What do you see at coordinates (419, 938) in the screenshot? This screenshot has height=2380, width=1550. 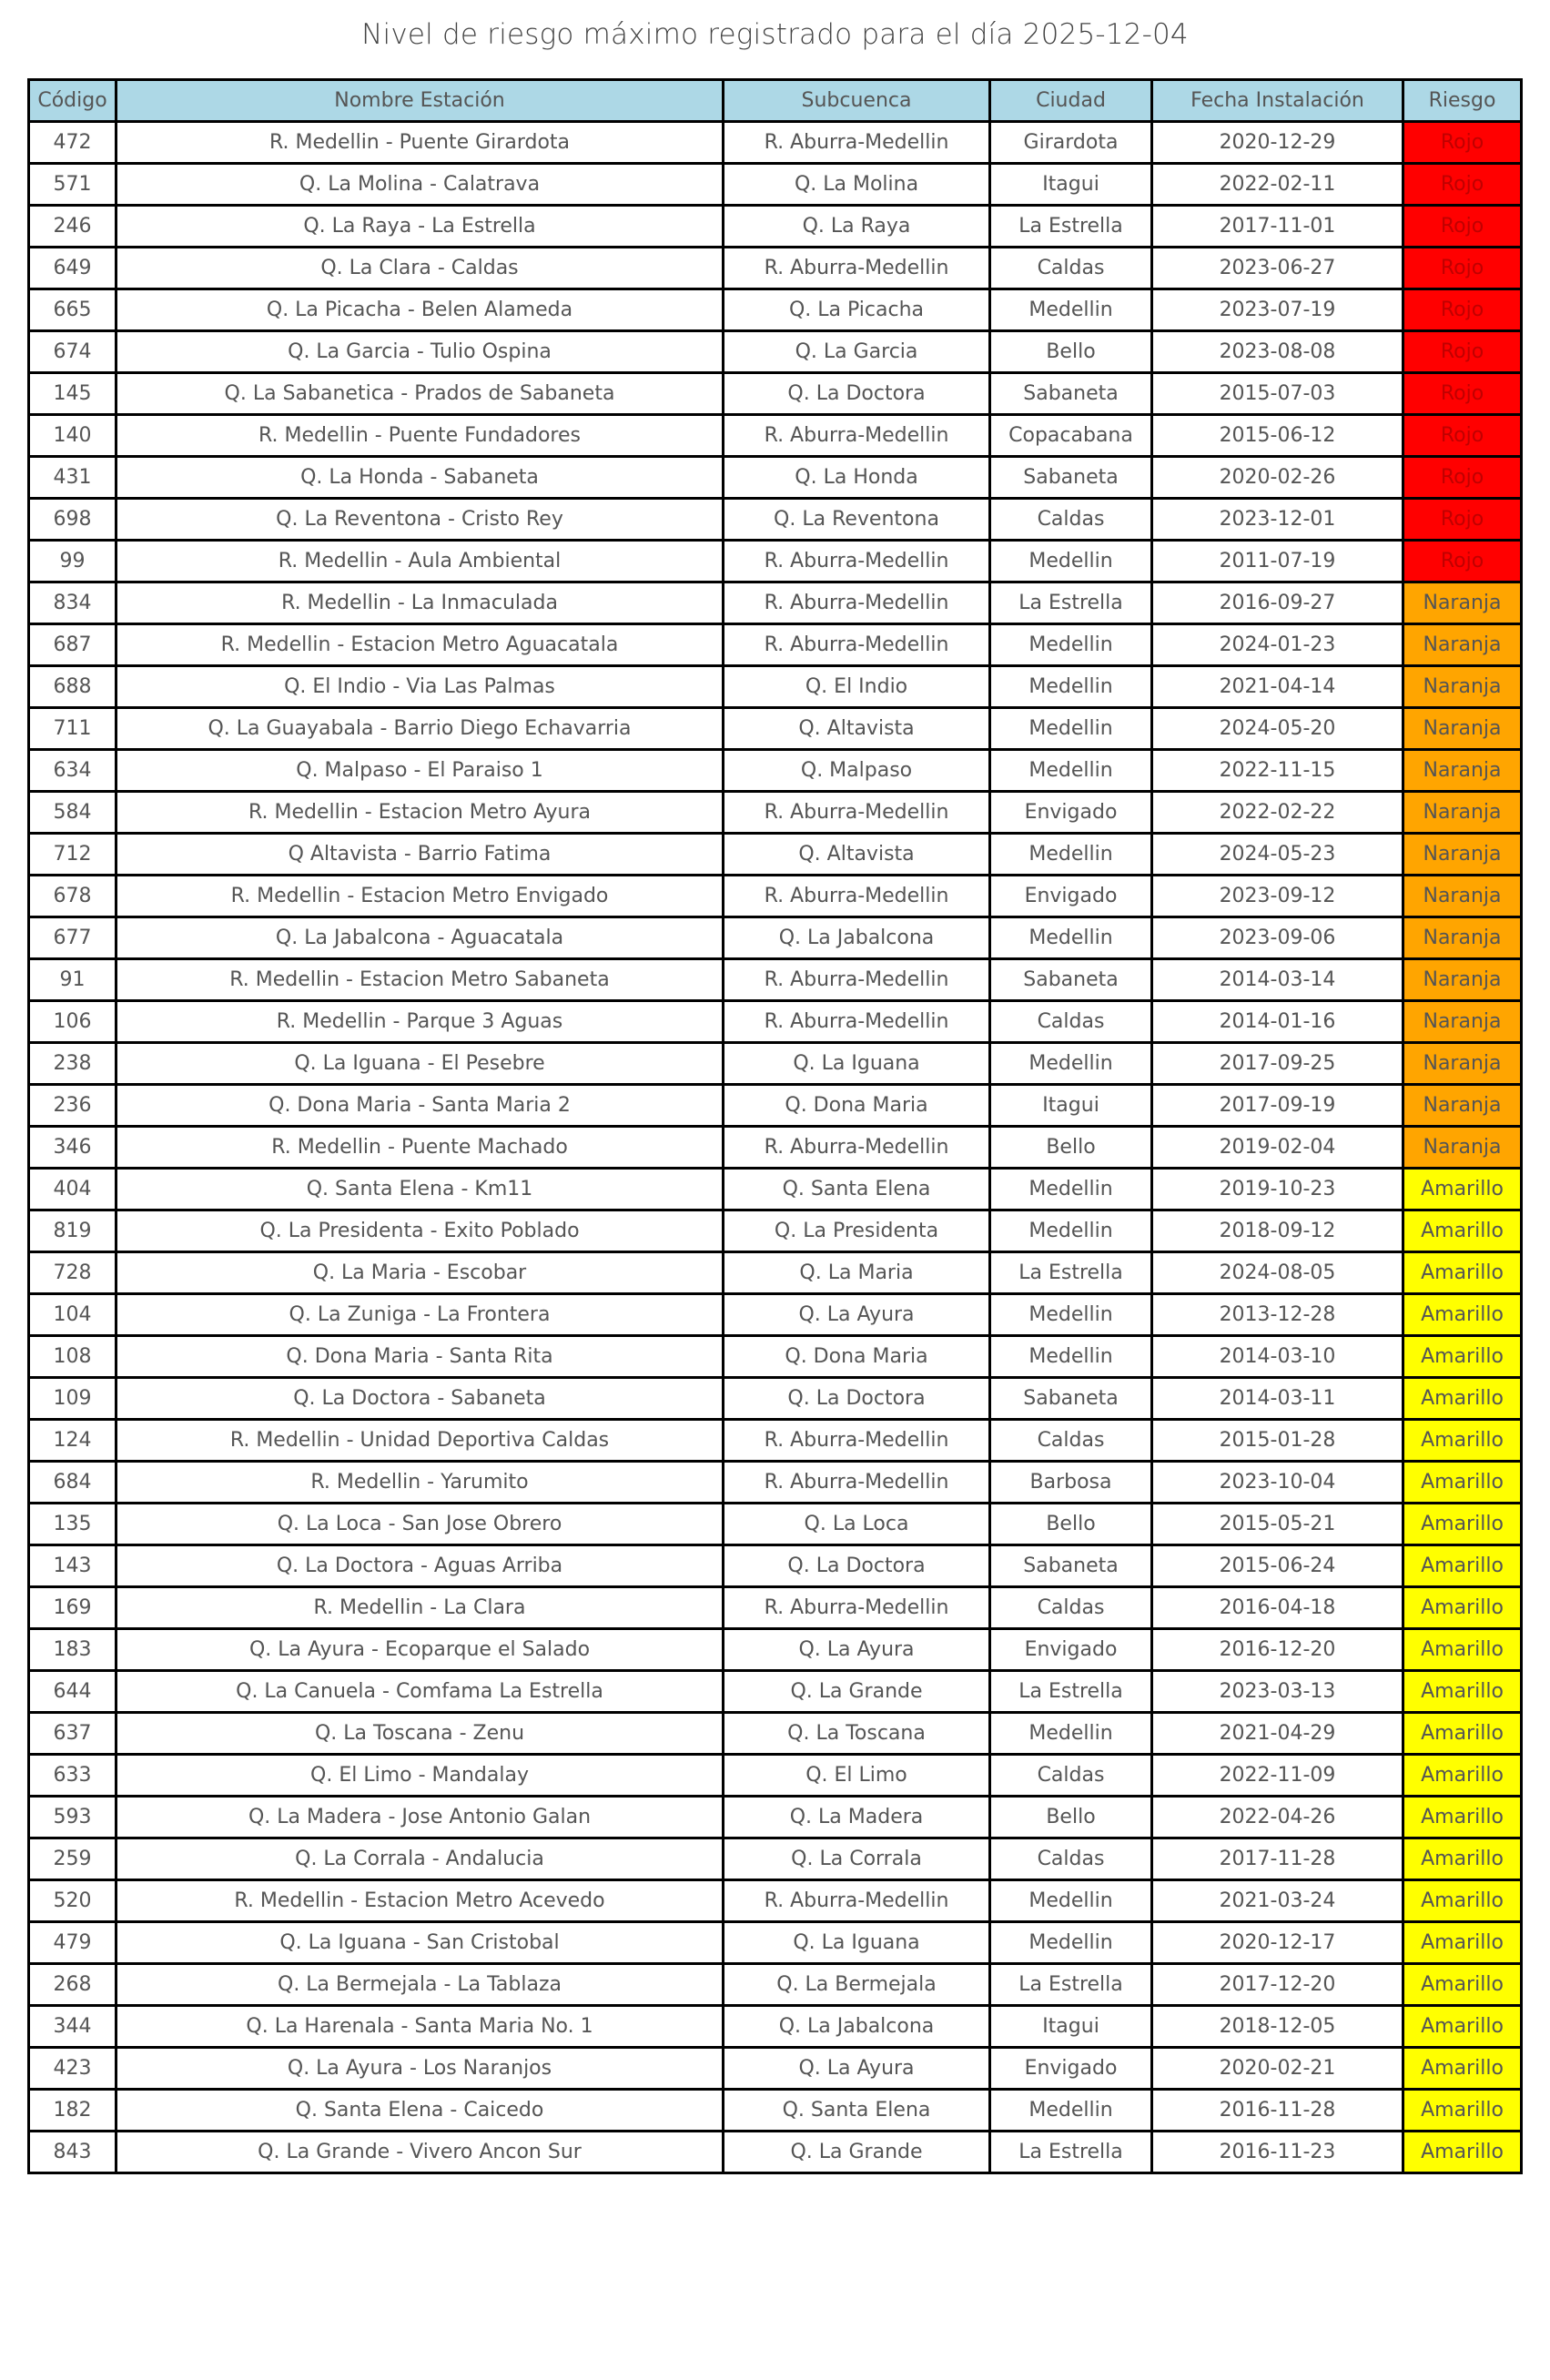 I see `cell-nombre-estacion: Q. La Jabalcona - Aguacatala` at bounding box center [419, 938].